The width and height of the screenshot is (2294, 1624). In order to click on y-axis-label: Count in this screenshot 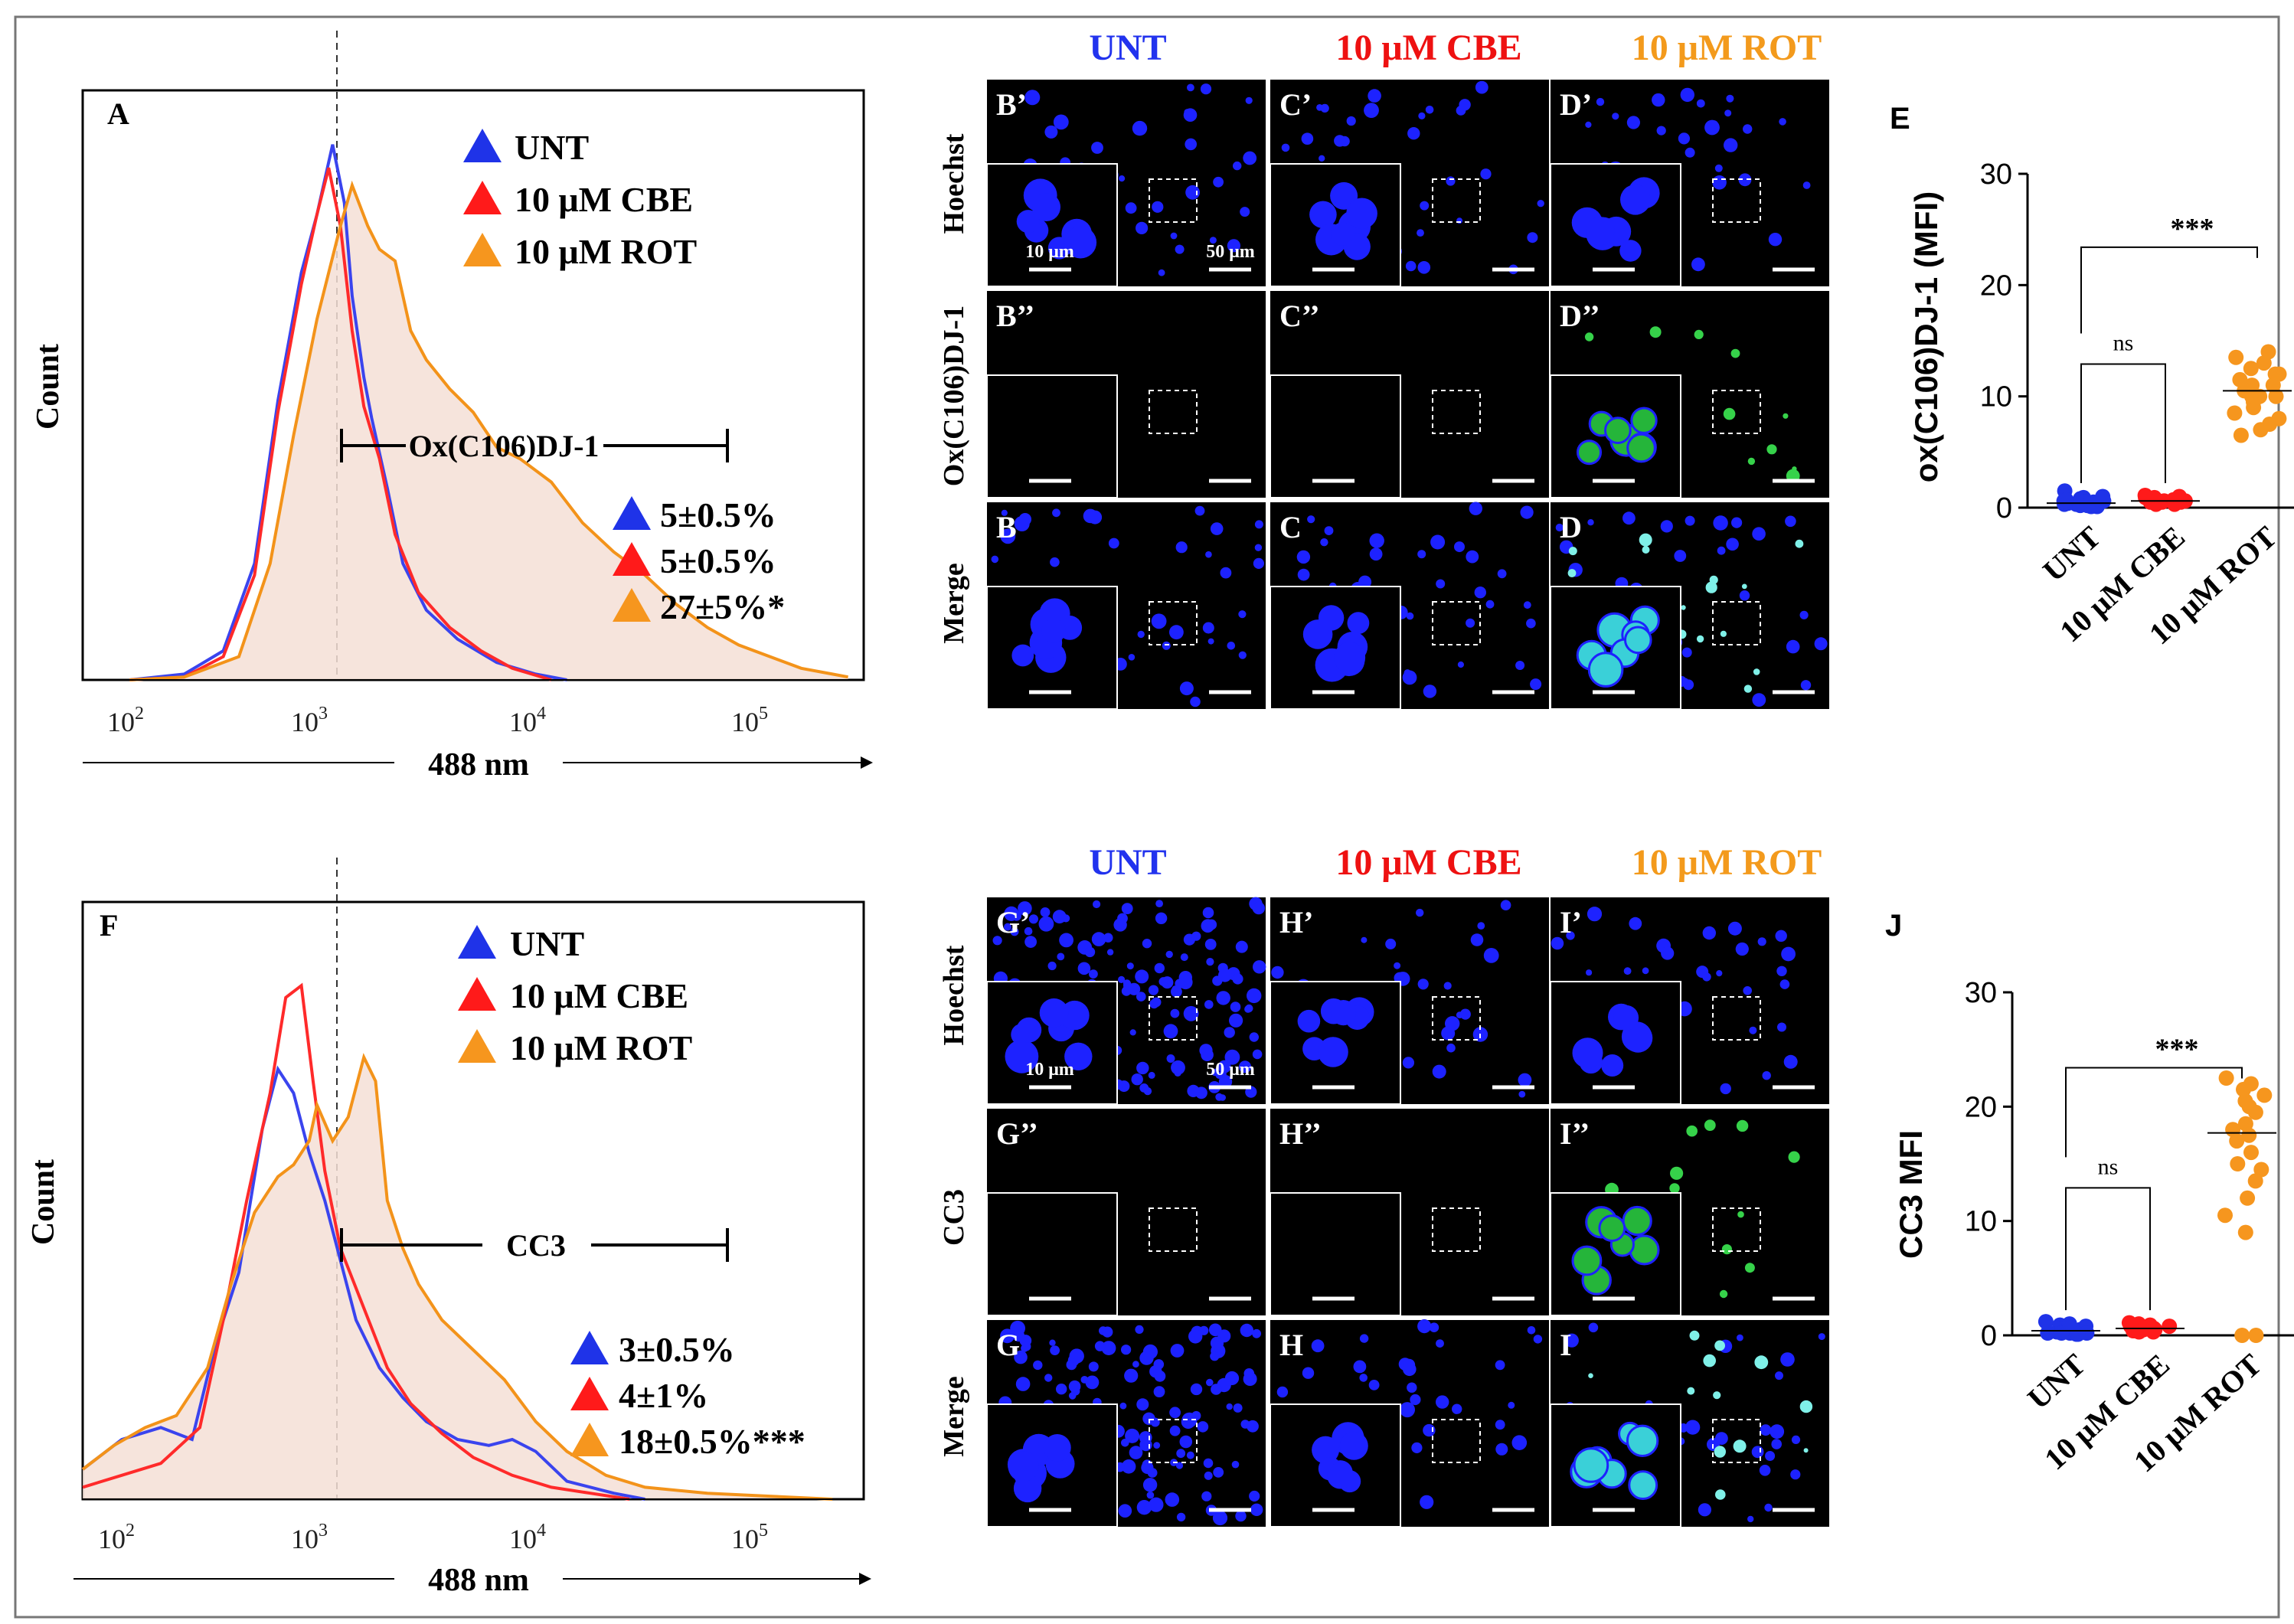, I will do `click(43, 1202)`.